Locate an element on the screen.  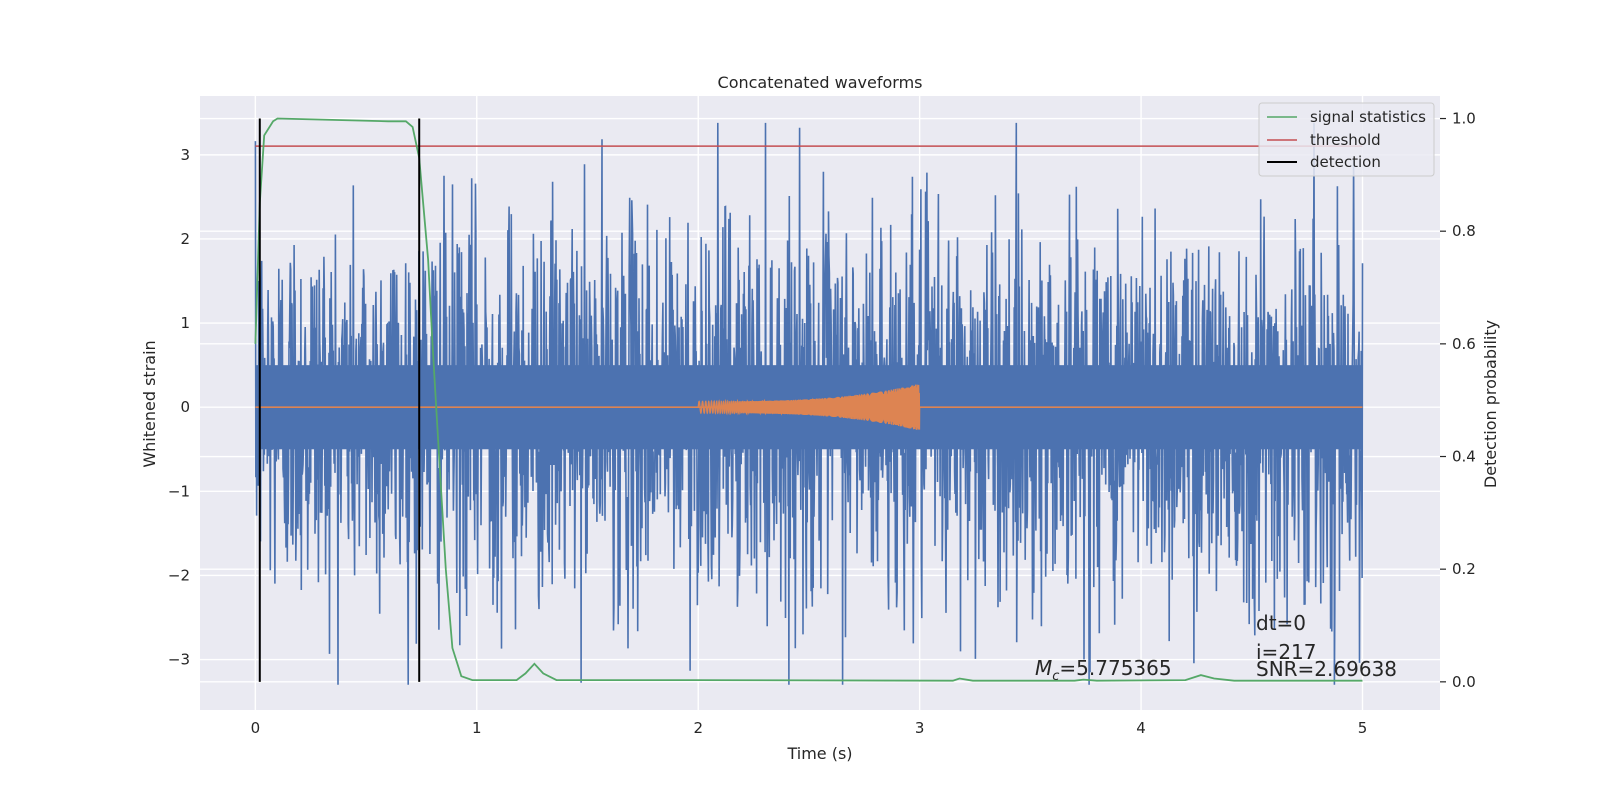
legend-label-threshold: threshold is located at coordinates (1345, 140).